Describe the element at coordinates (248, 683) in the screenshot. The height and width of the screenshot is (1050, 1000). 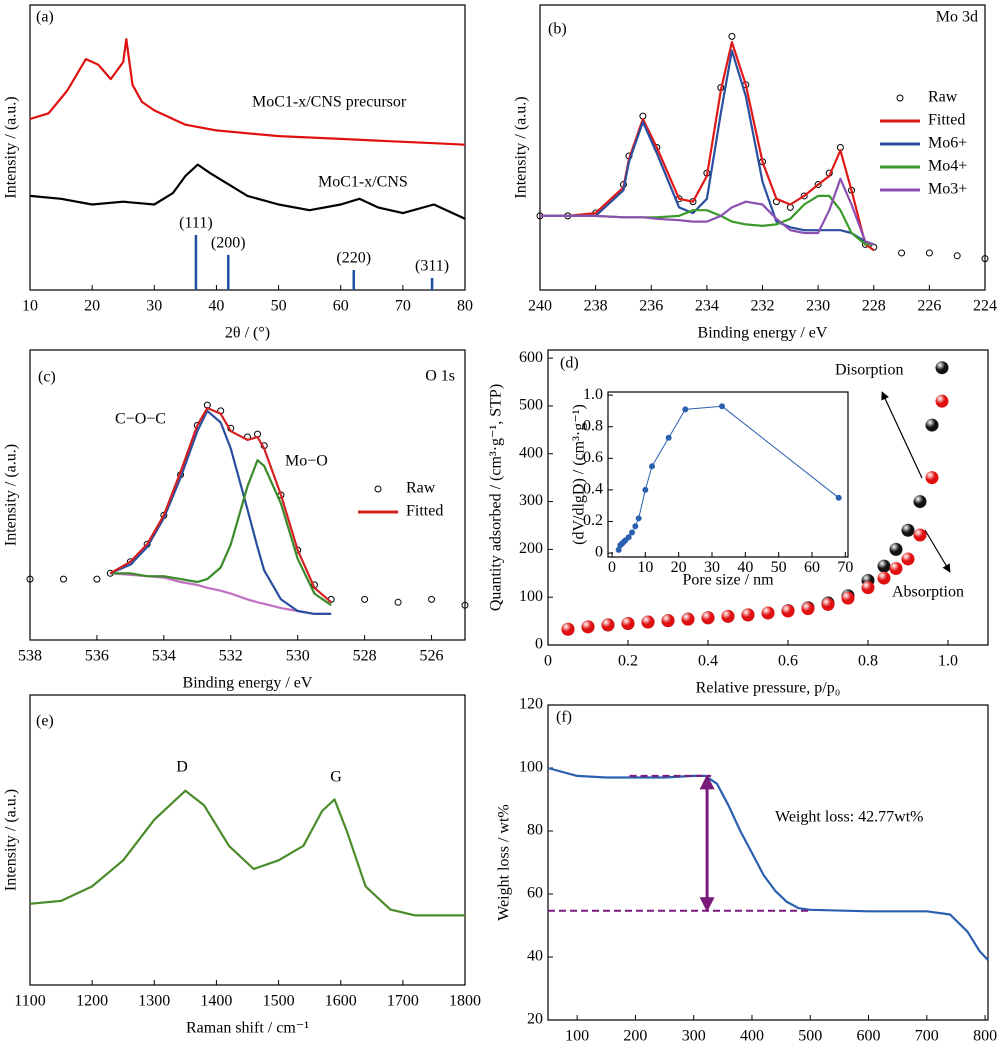
I see `x-axis-title: Binding energy / eV` at that location.